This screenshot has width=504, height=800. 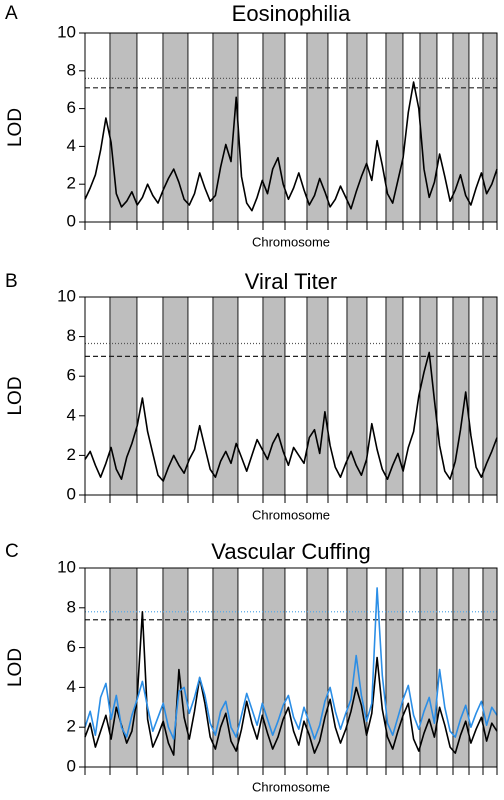 I want to click on panel-letter: C, so click(x=12, y=551).